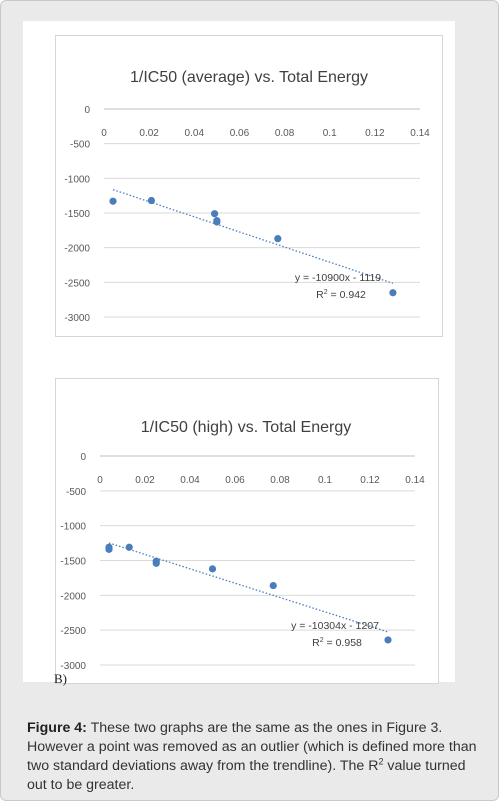  Describe the element at coordinates (330, 133) in the screenshot. I see `chart-a-xtick-label: 0.1` at that location.